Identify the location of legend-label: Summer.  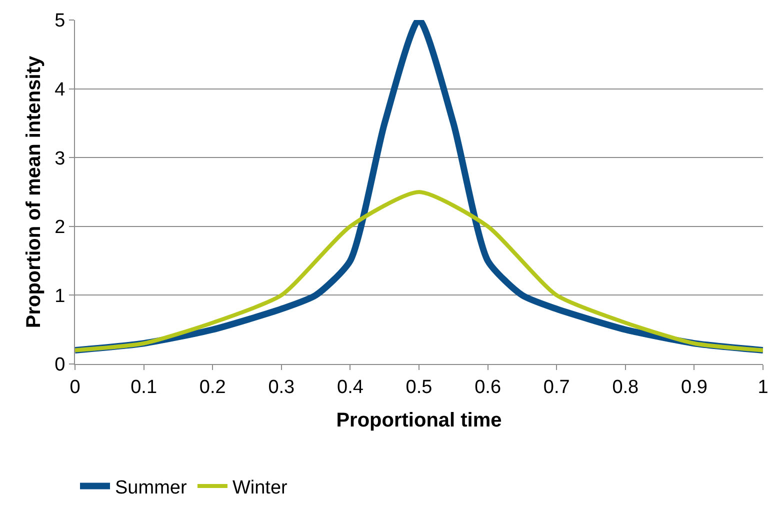
(151, 487).